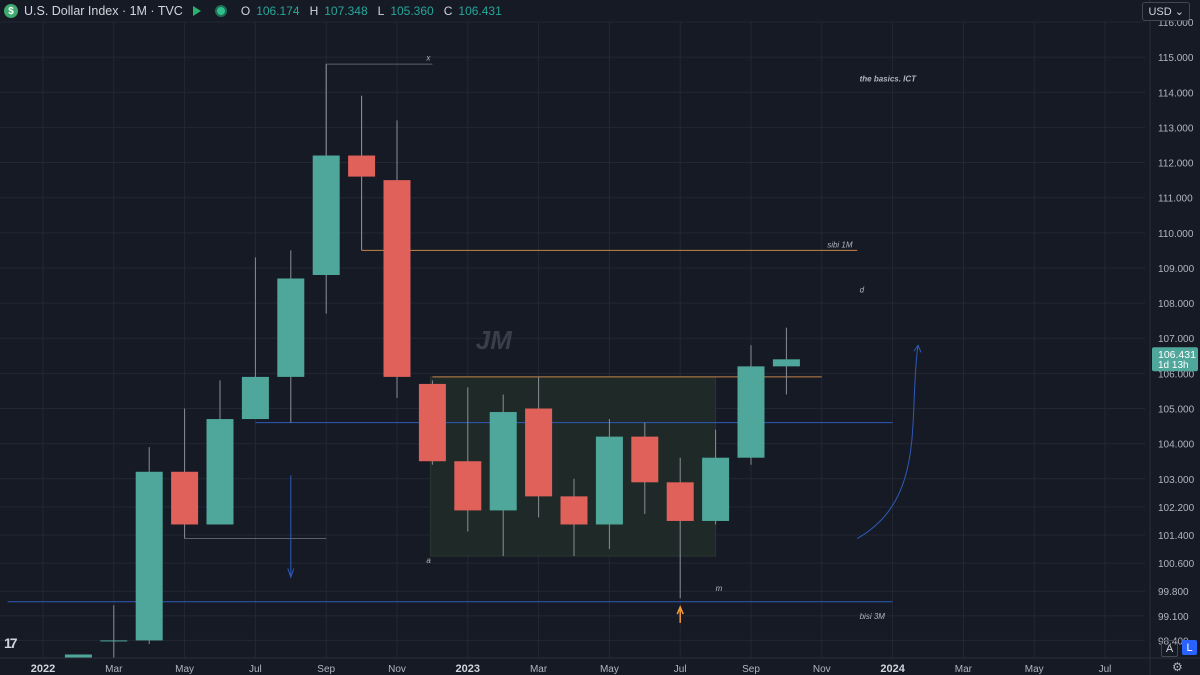  What do you see at coordinates (1173, 592) in the screenshot?
I see `y-tick-label: 99.800` at bounding box center [1173, 592].